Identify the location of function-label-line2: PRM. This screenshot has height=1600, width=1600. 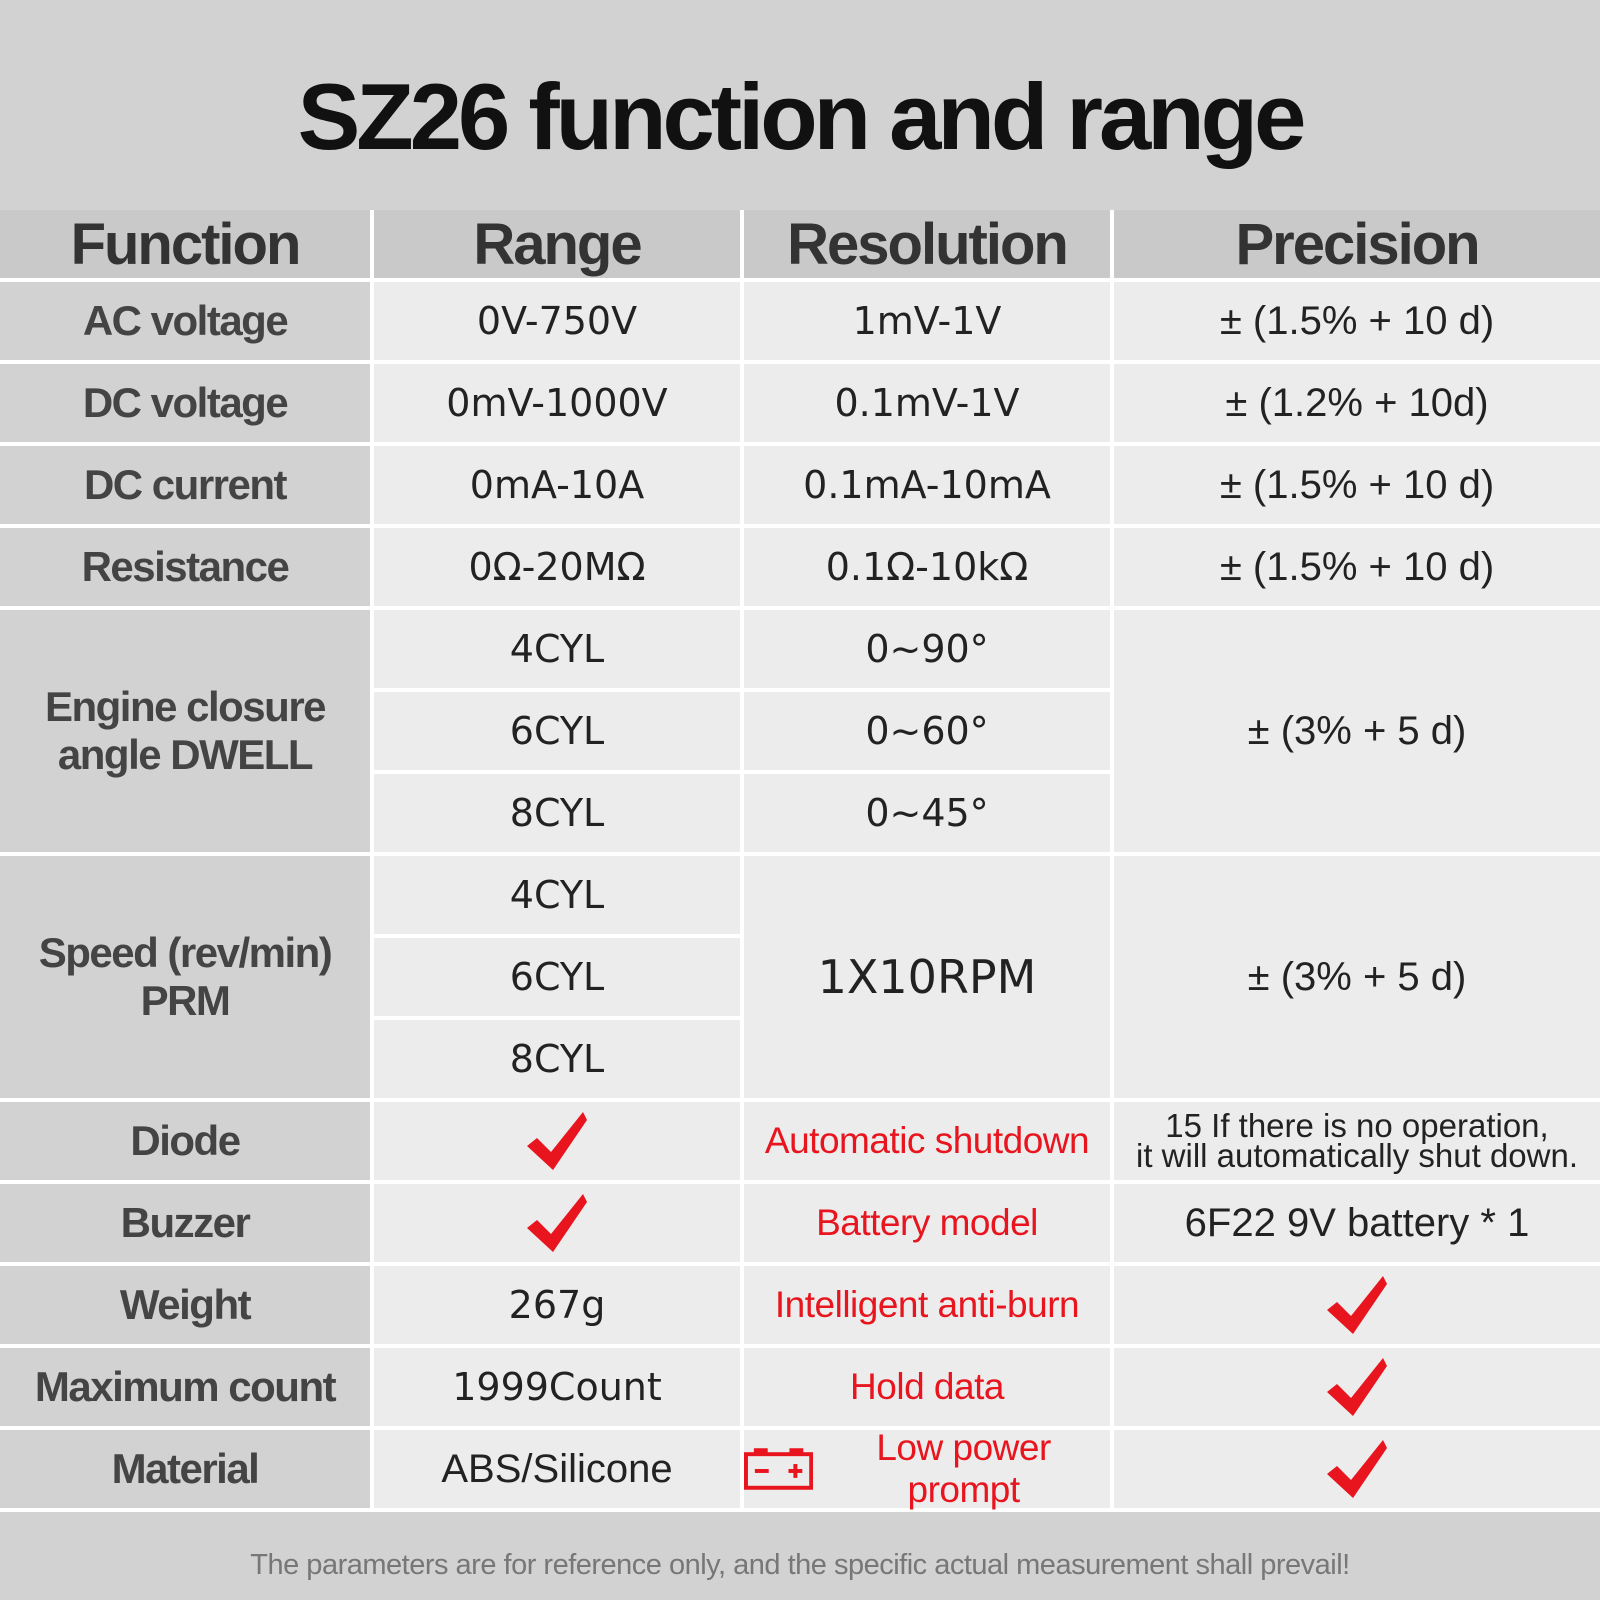
(185, 1000).